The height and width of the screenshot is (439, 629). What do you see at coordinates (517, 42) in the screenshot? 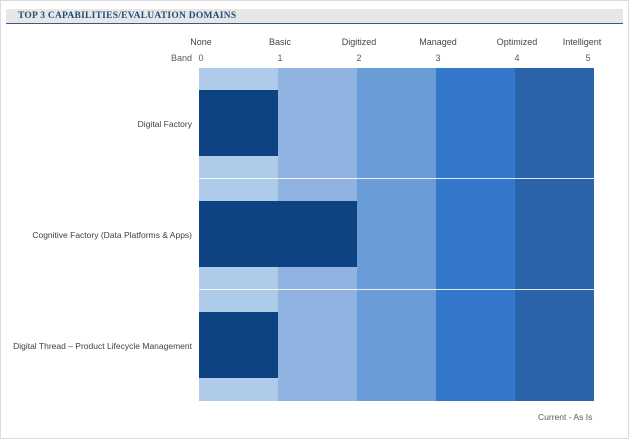
I see `column-header-optimized: Optimized` at bounding box center [517, 42].